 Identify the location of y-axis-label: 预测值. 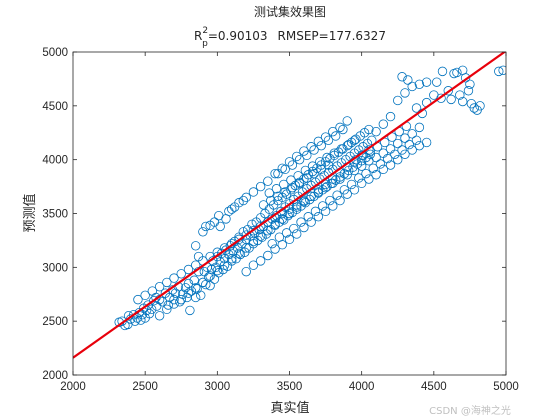
(30, 212).